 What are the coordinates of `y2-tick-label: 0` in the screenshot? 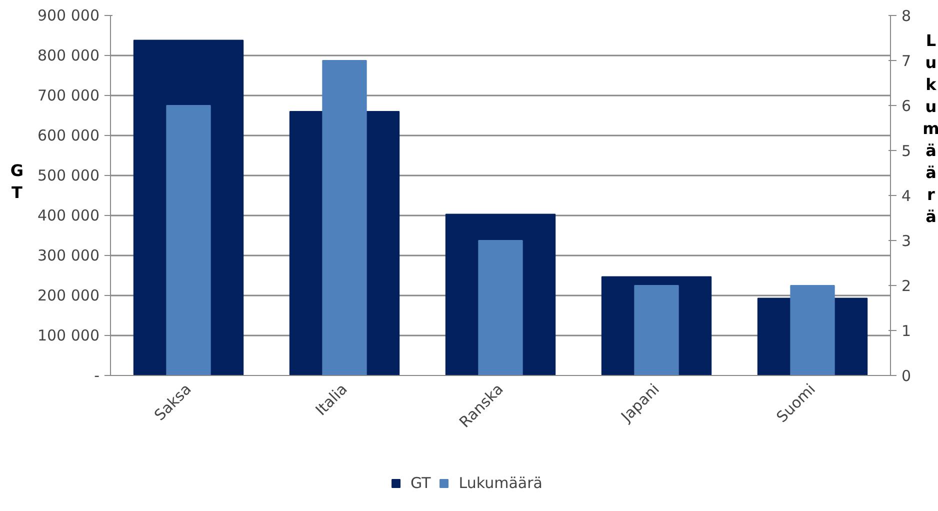 It's located at (907, 376).